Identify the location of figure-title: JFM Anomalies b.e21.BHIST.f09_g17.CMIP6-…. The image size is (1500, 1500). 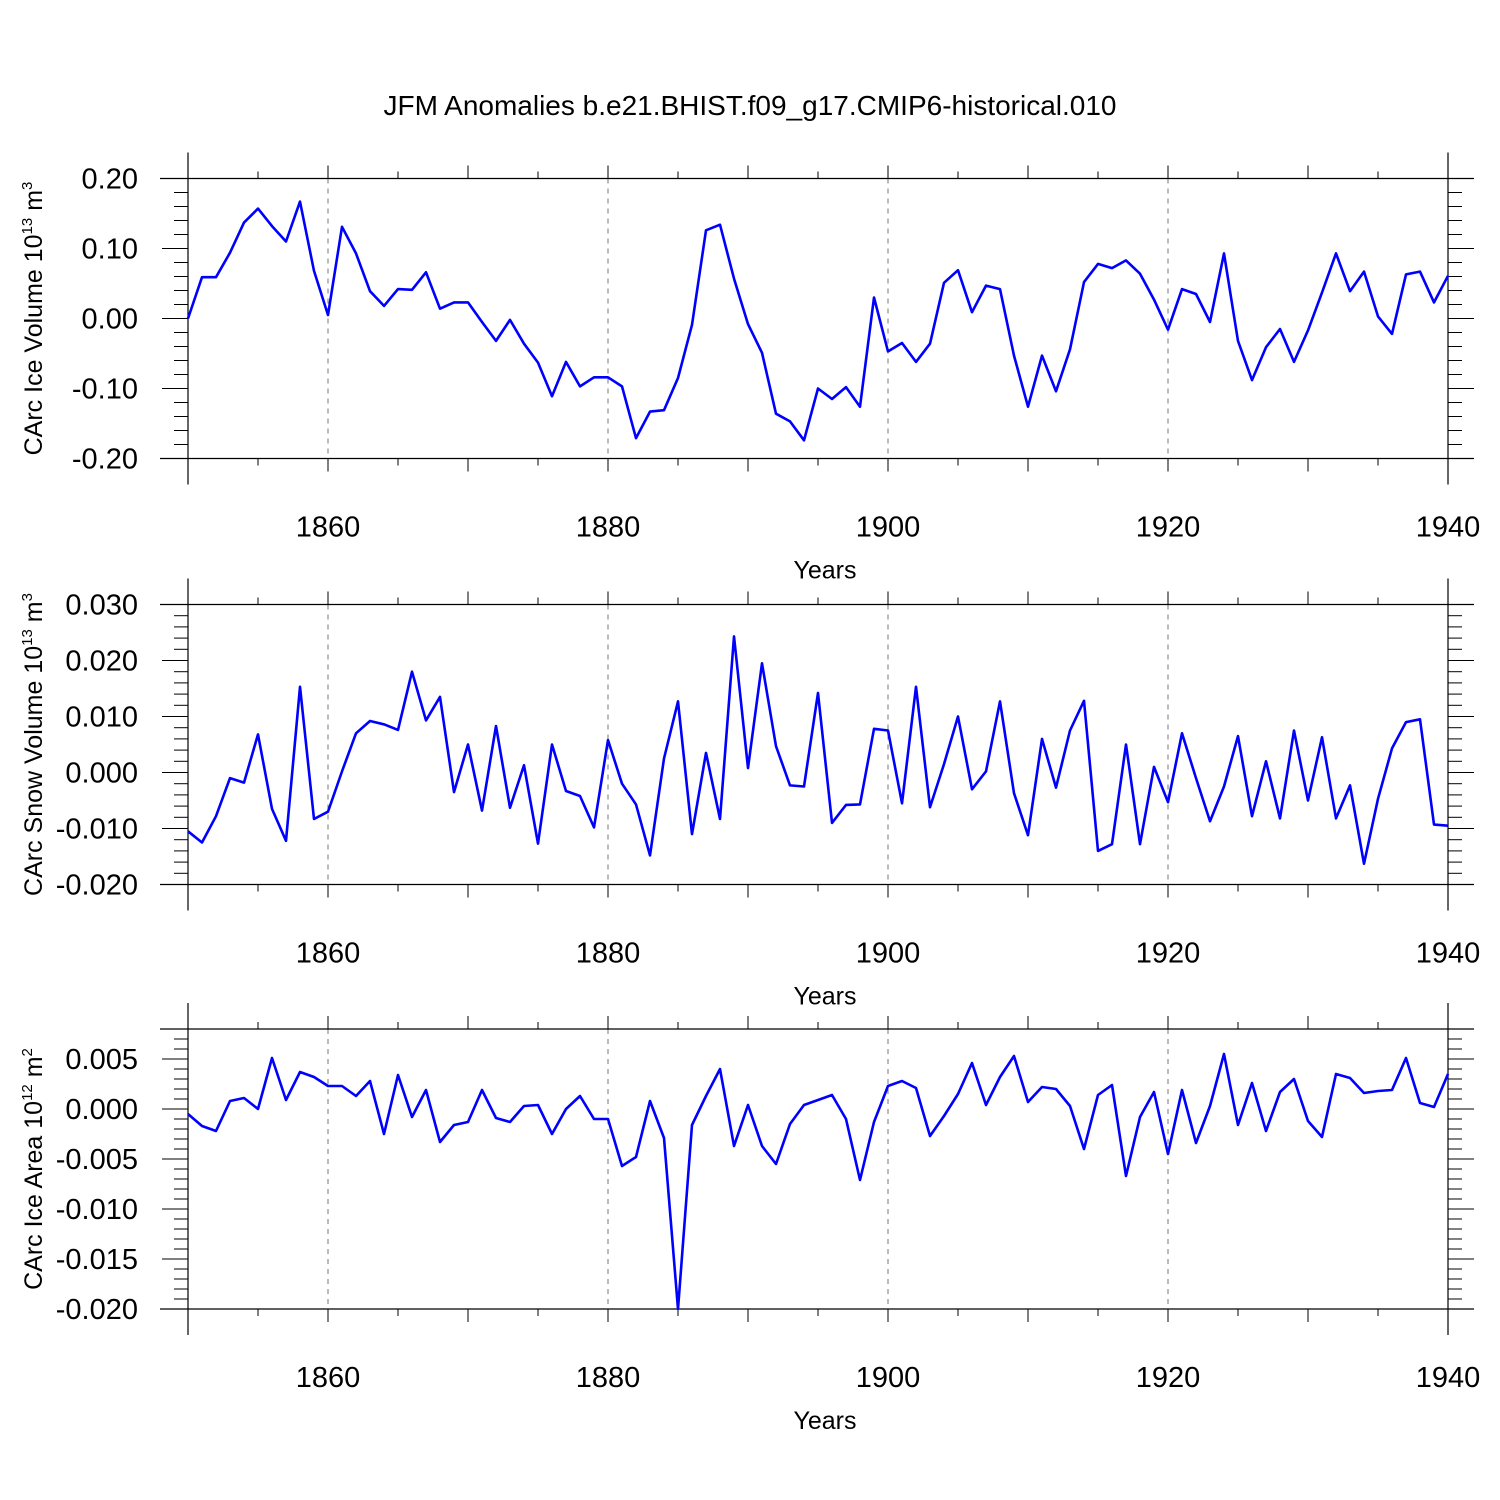
(749, 105).